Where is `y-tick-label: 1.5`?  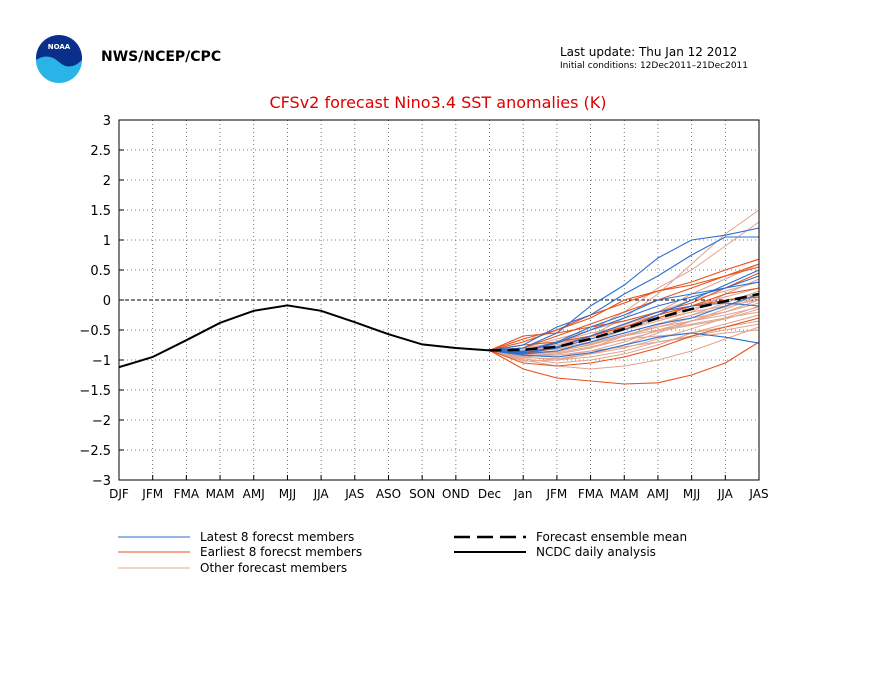
y-tick-label: 1.5 is located at coordinates (100, 211).